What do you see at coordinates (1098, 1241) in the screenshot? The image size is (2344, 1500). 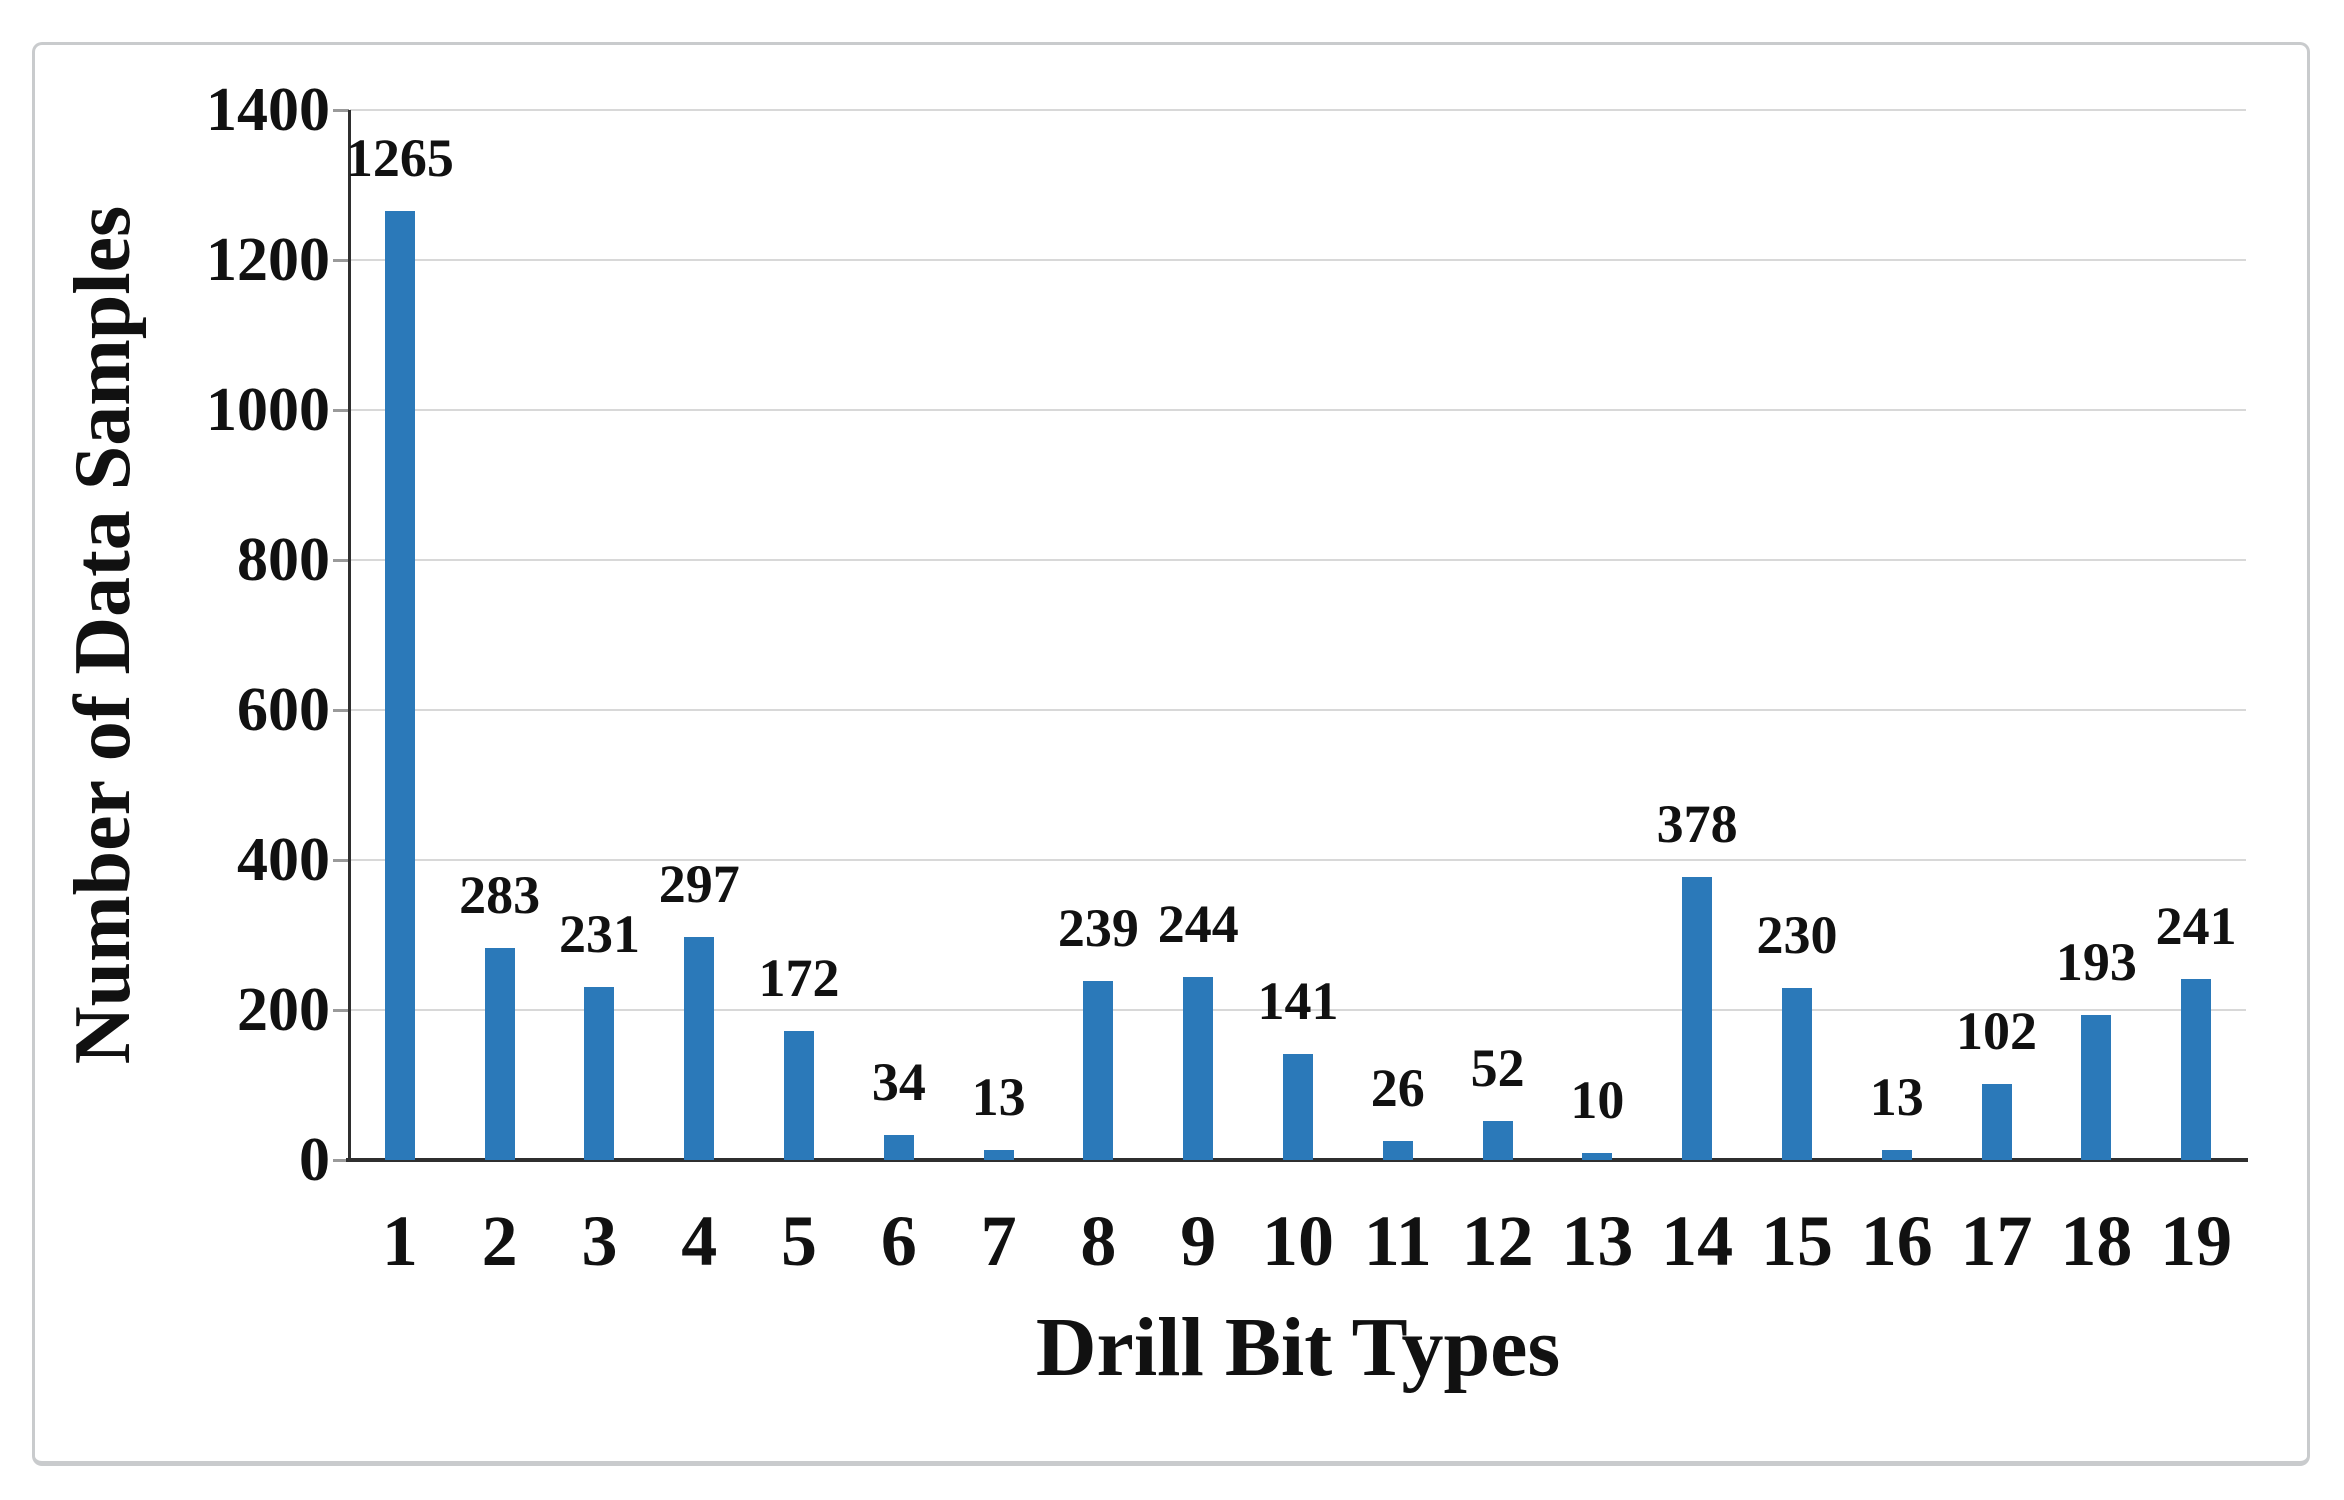 I see `x-tick-label: 8` at bounding box center [1098, 1241].